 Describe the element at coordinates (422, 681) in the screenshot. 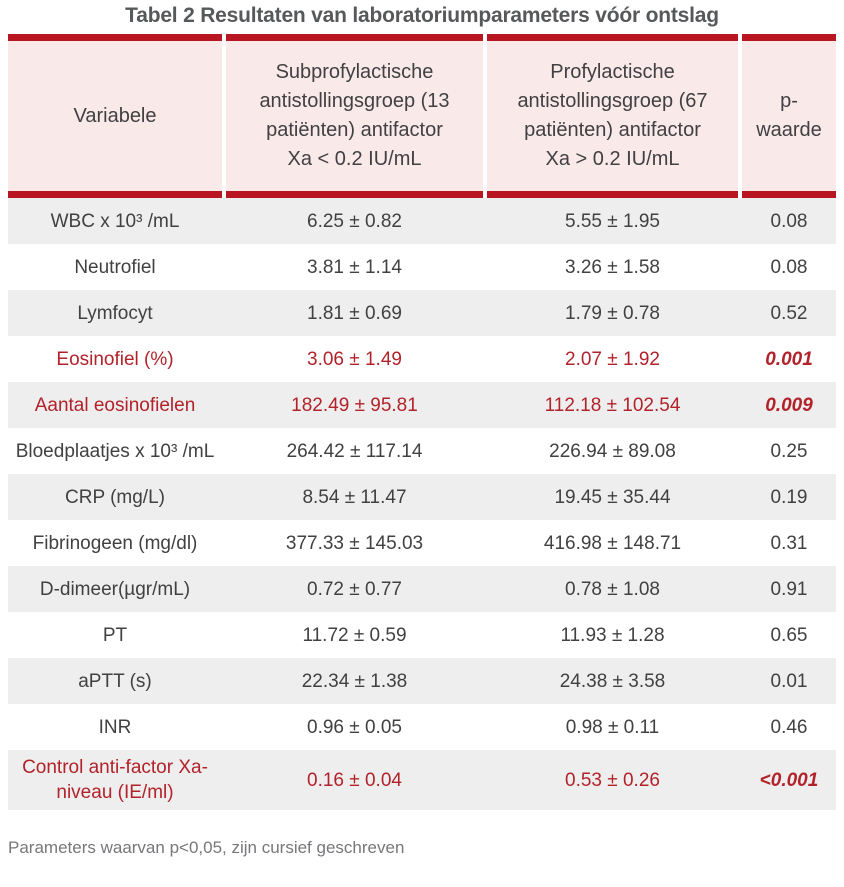

I see `table-row: aPTT (s) 22.34 ± 1.38 24.38 ± 3.58 0.01` at that location.